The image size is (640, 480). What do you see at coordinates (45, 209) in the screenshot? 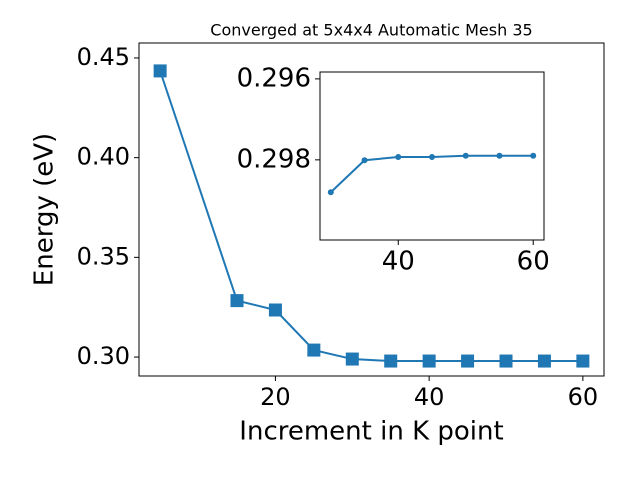
I see `y-axis-label: Energy (eV)` at bounding box center [45, 209].